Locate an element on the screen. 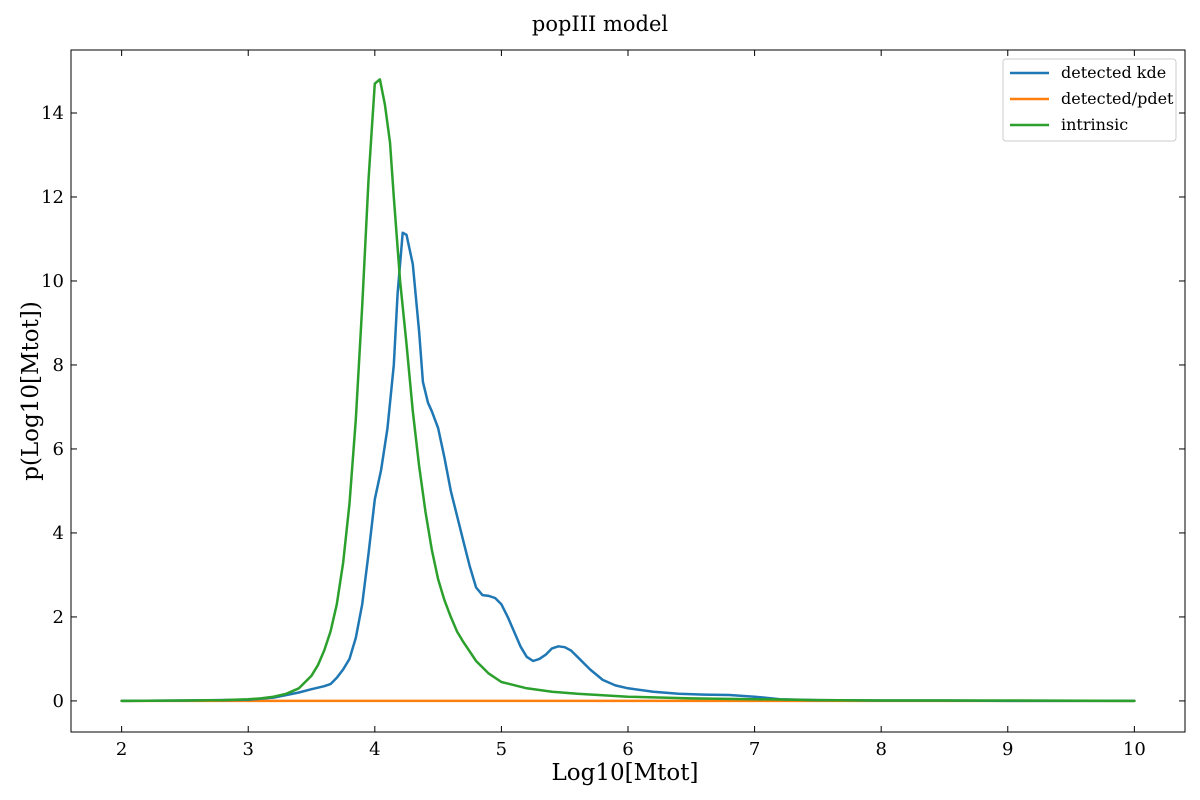 The height and width of the screenshot is (800, 1200). x-tick-label: 10 is located at coordinates (1134, 749).